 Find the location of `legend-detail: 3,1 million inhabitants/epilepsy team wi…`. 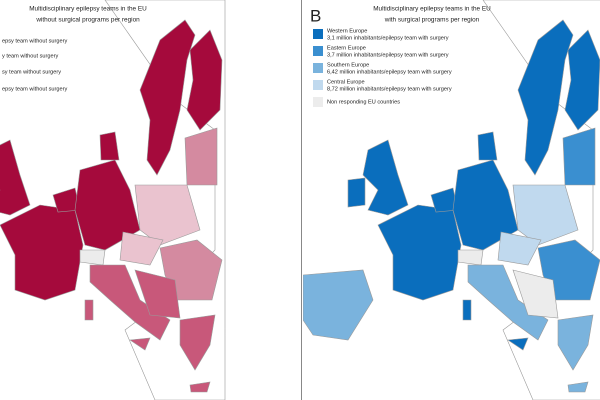

legend-detail: 3,1 million inhabitants/epilepsy team wi… is located at coordinates (388, 38).